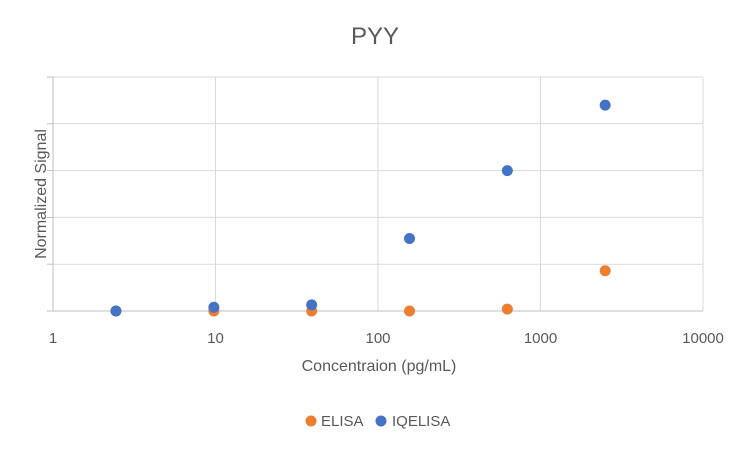  What do you see at coordinates (342, 421) in the screenshot?
I see `legend-label-elisa: ELISA` at bounding box center [342, 421].